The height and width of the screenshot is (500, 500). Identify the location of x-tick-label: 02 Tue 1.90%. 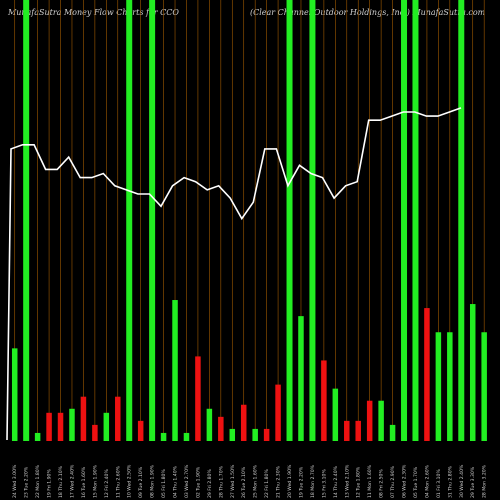
(198, 482).